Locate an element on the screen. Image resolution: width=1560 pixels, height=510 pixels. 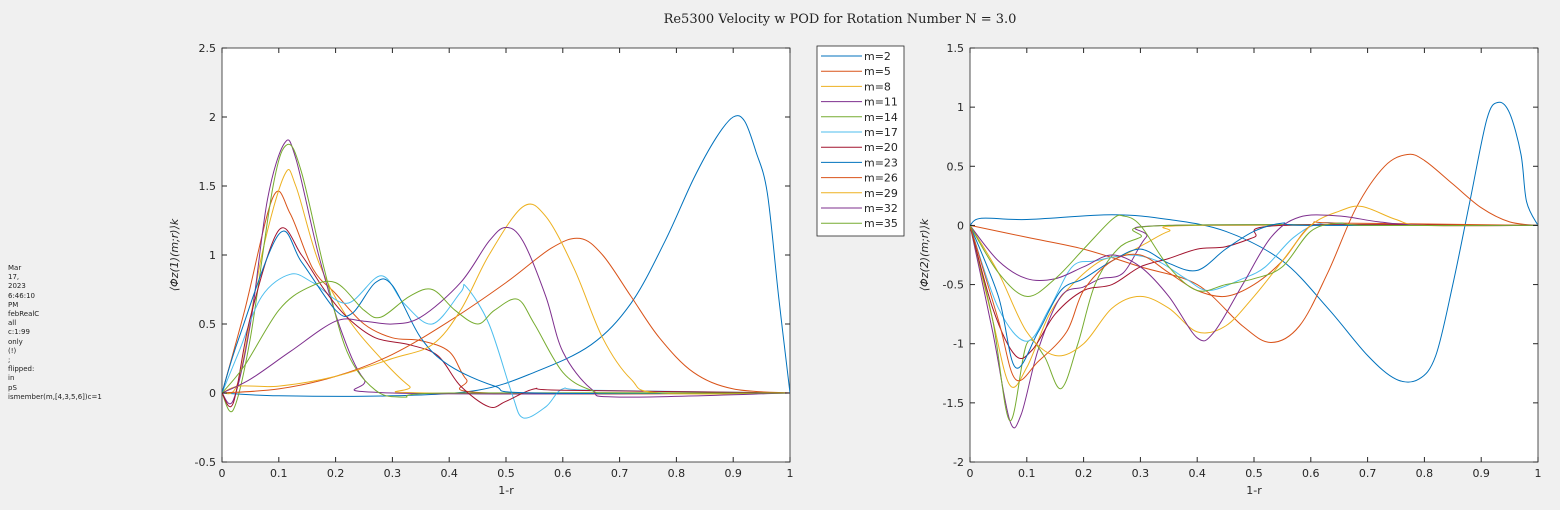
legend-entry: m=14 is located at coordinates (881, 117).